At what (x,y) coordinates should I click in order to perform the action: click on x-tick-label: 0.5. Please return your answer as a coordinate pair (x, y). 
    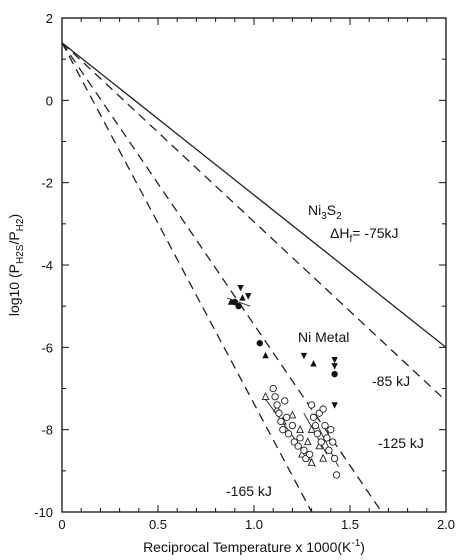
    Looking at the image, I should click on (158, 524).